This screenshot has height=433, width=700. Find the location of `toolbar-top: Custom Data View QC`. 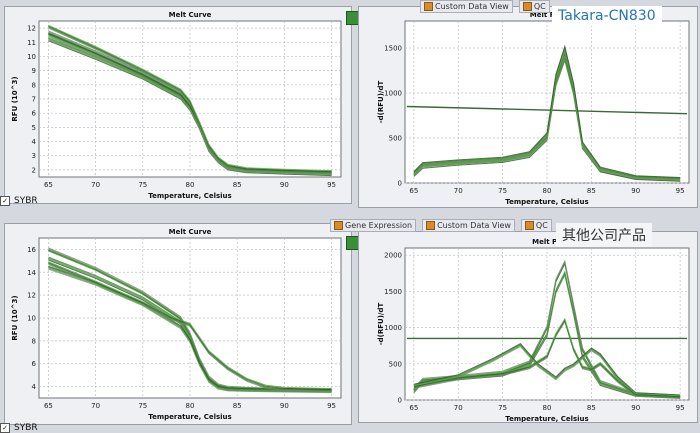

toolbar-top: Custom Data View QC is located at coordinates (485, 6).